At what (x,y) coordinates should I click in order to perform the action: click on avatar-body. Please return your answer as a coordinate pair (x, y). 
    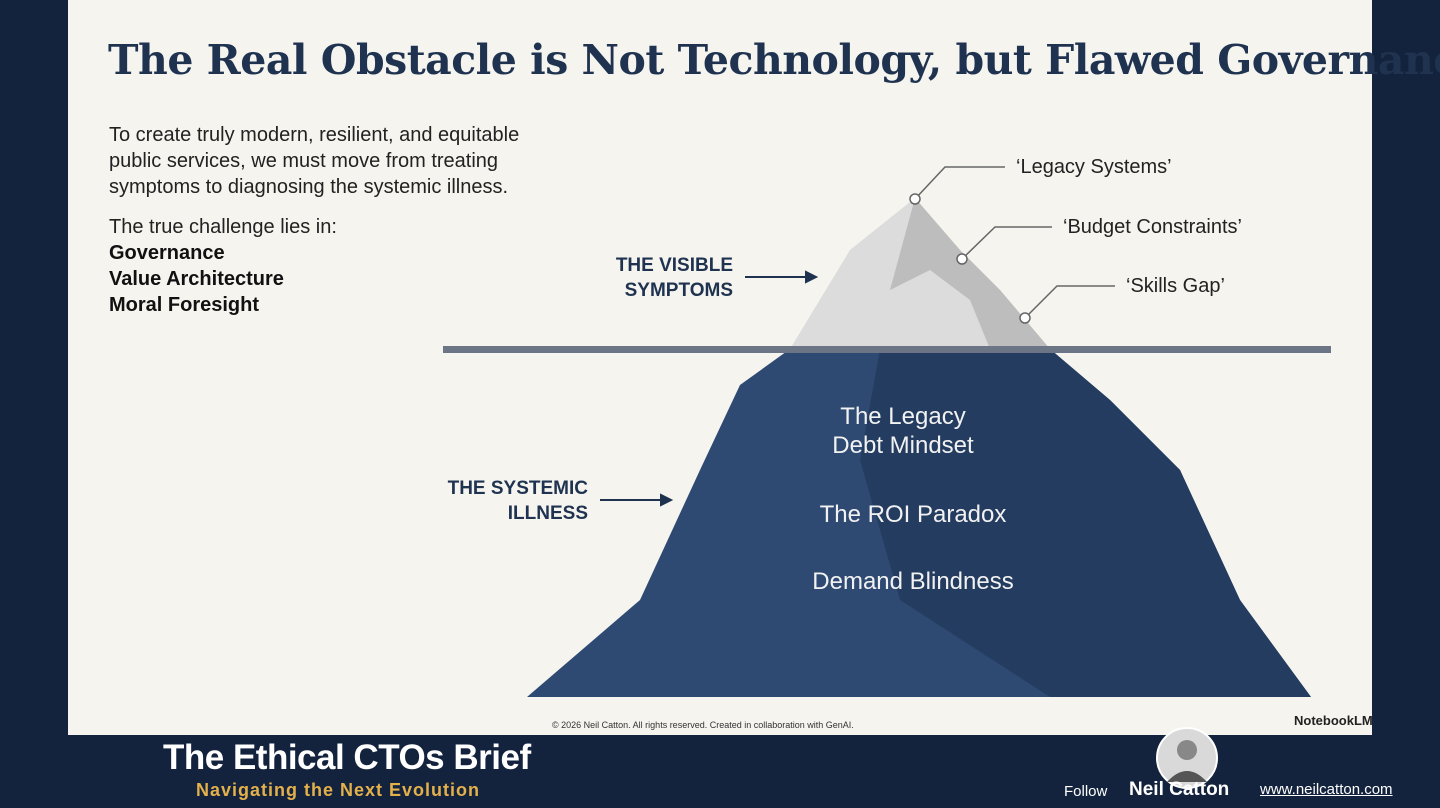
    Looking at the image, I should click on (1187, 776).